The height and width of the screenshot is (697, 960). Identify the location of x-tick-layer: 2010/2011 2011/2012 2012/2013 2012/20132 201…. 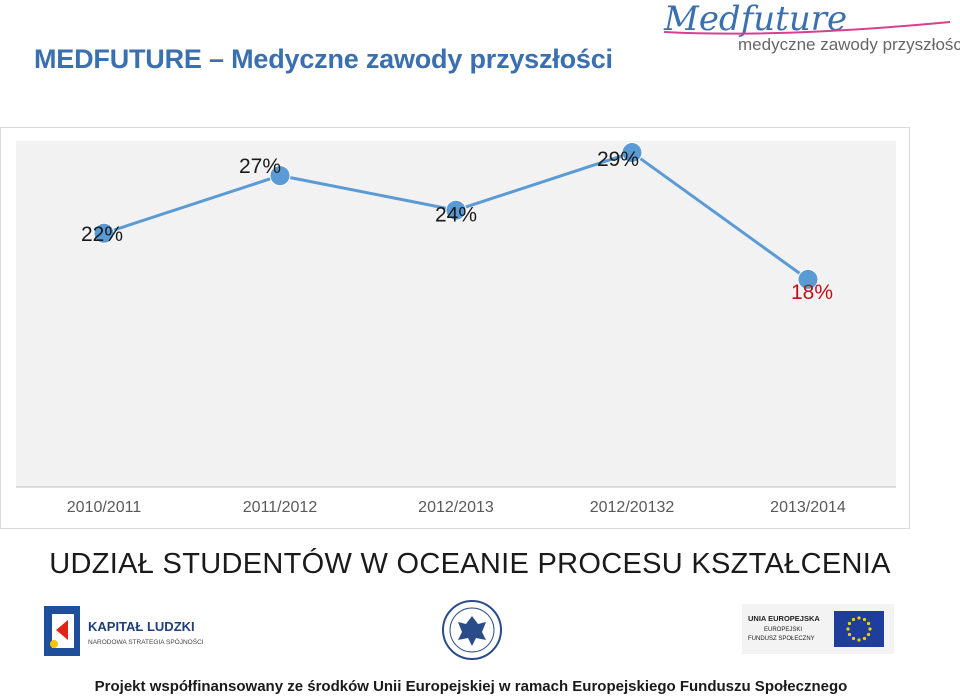
(456, 507).